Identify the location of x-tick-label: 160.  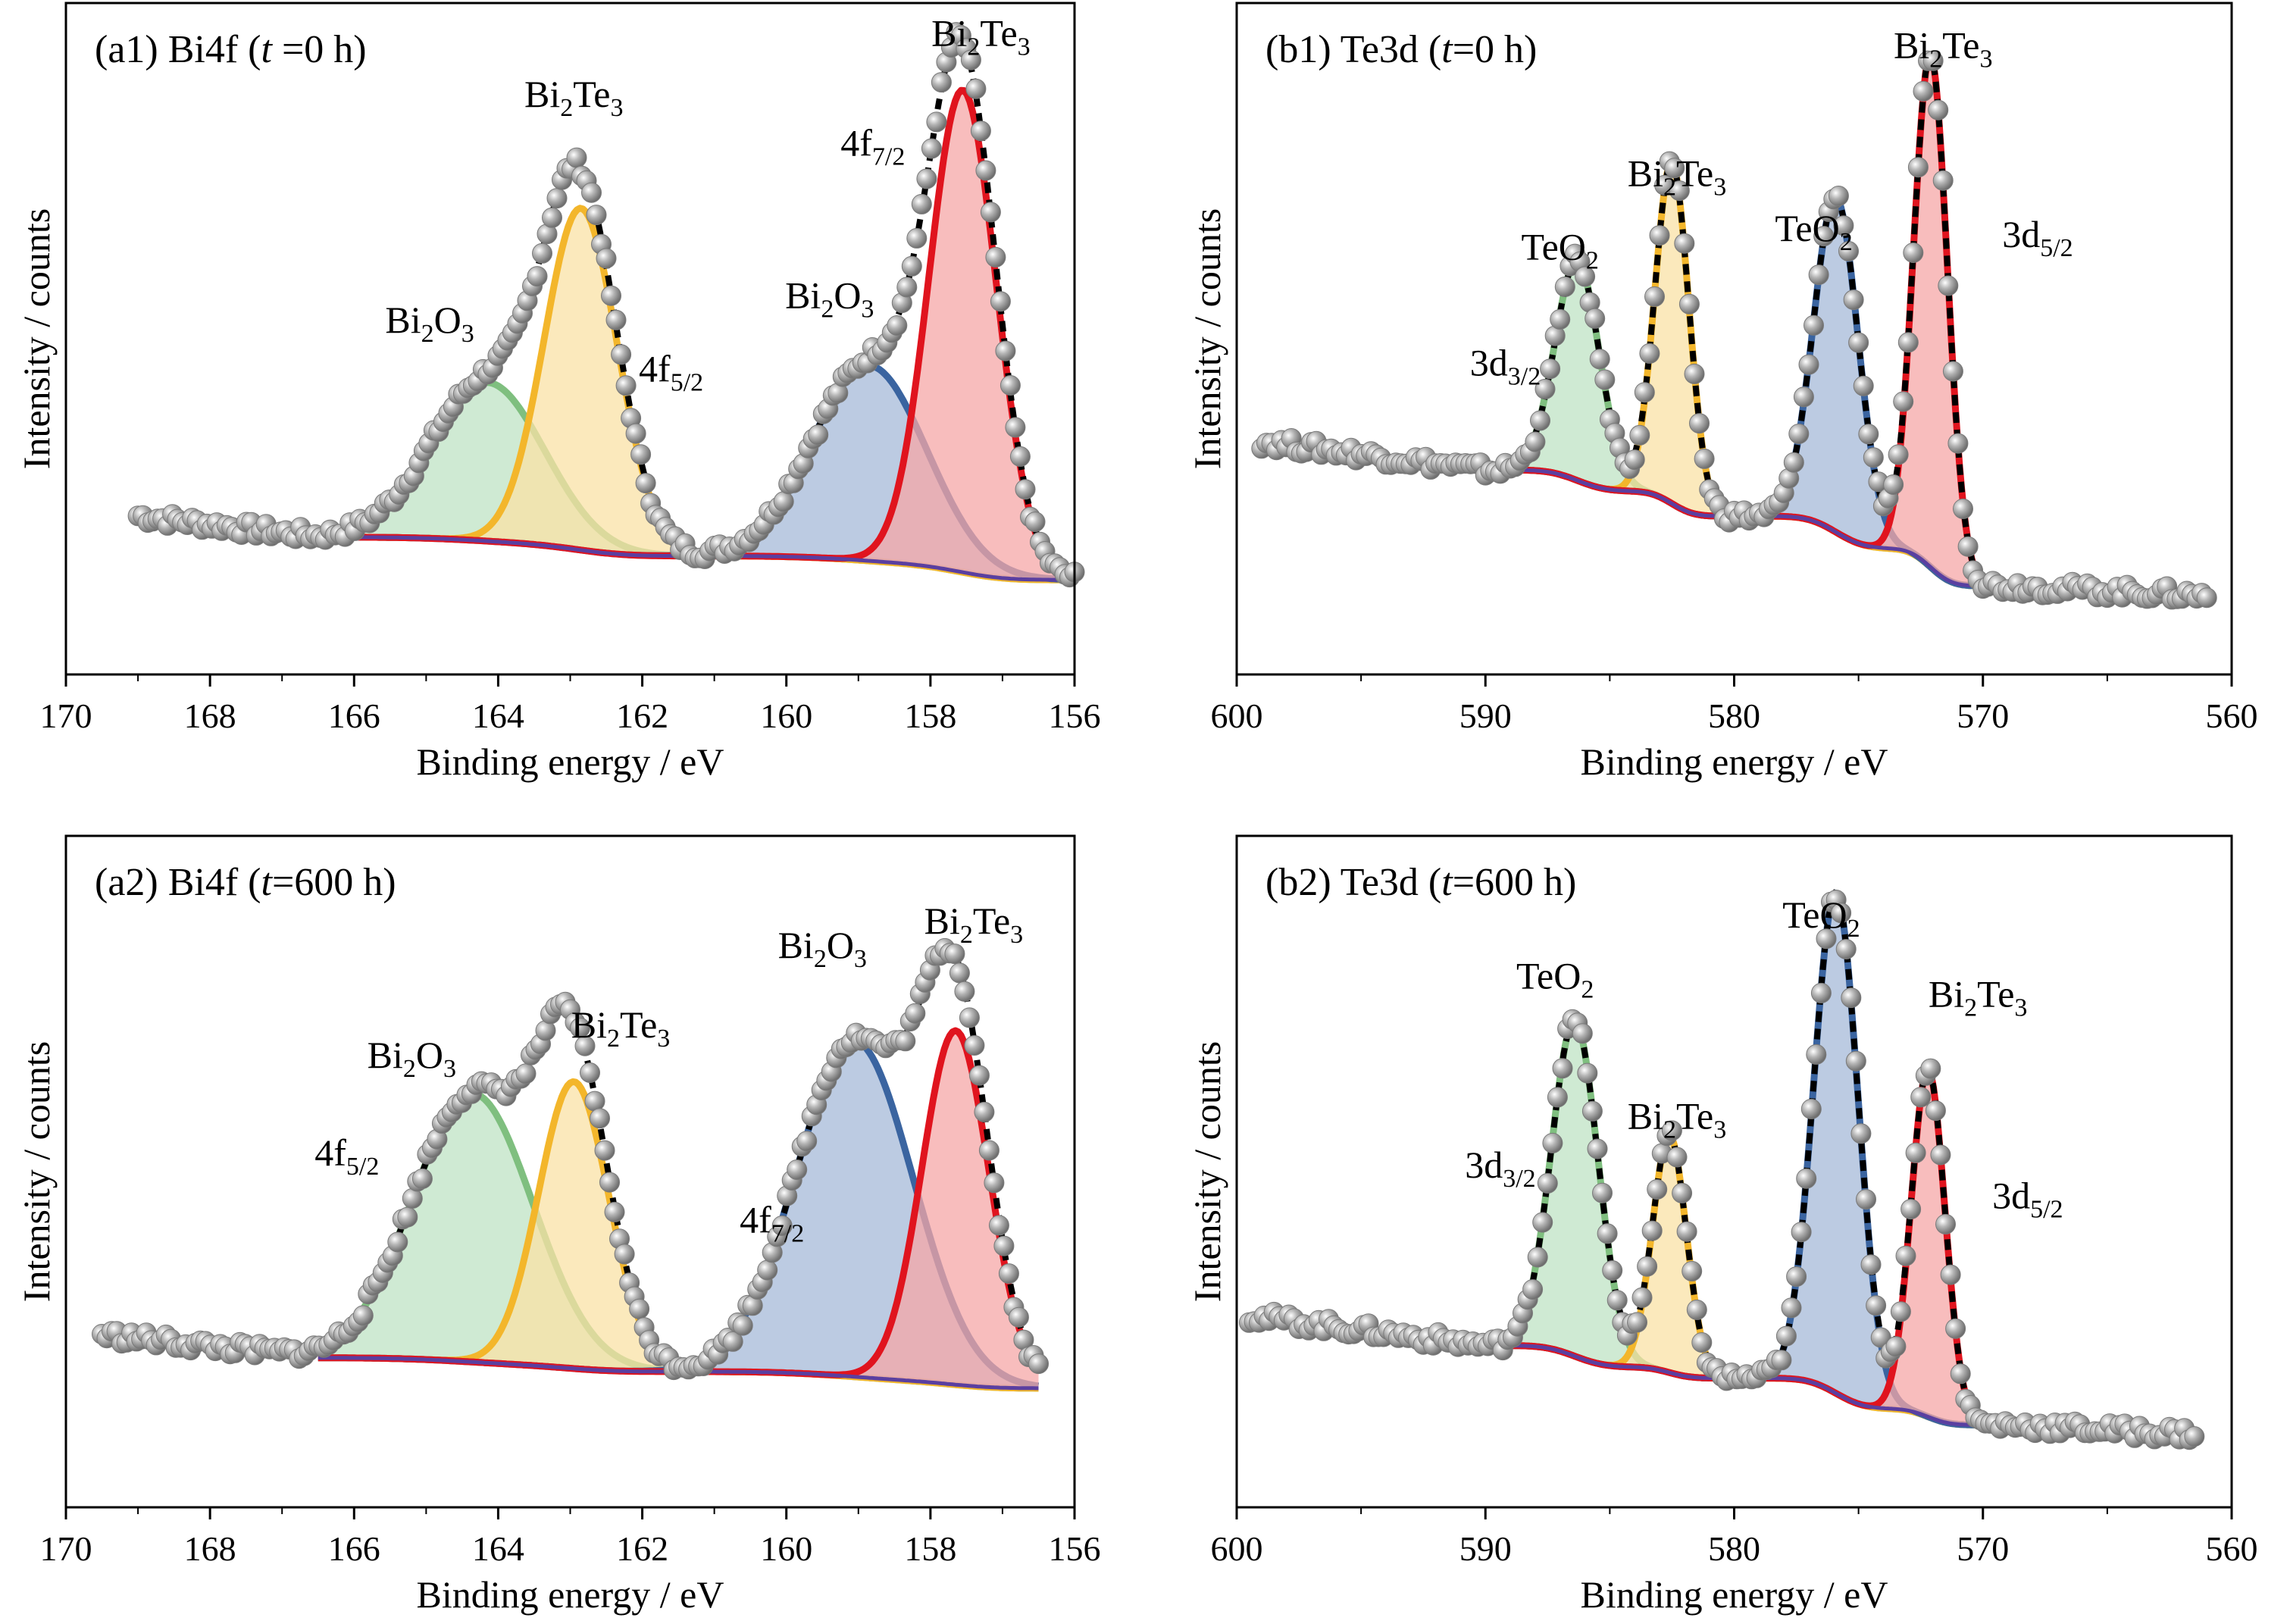
(786, 715).